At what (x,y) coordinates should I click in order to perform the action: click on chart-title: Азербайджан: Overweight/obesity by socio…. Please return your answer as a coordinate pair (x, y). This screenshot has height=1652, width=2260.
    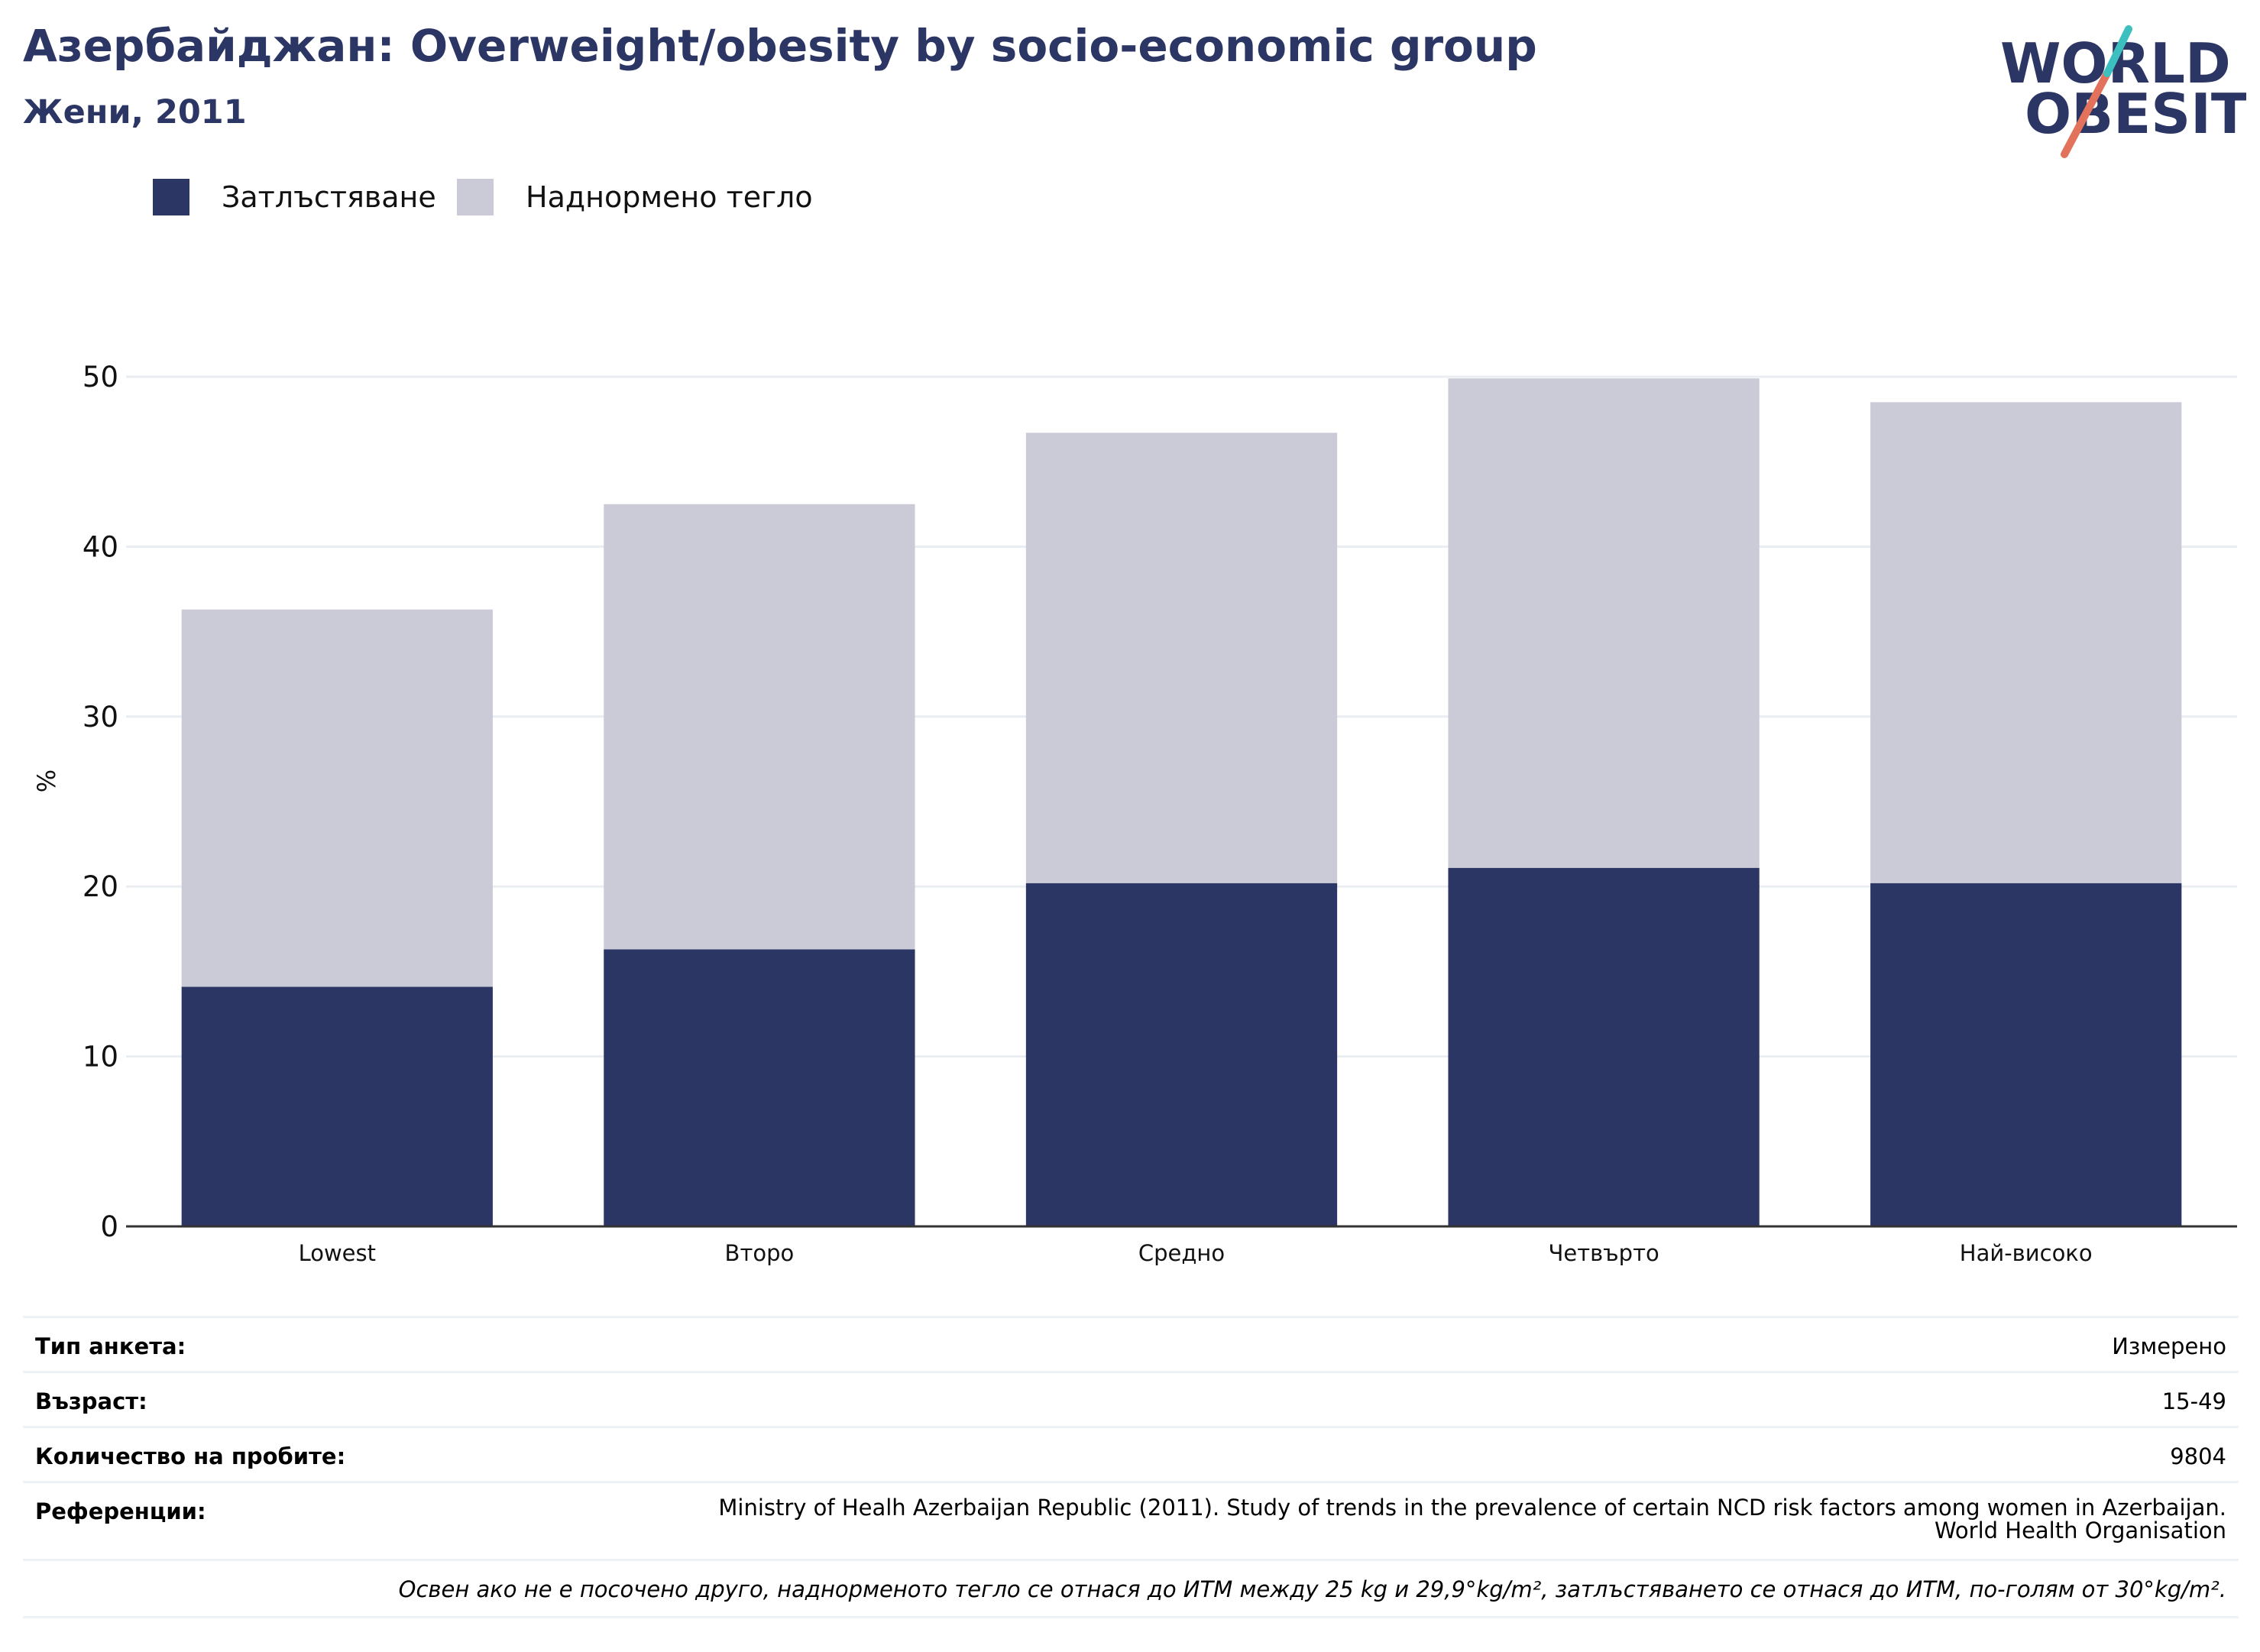
    Looking at the image, I should click on (780, 46).